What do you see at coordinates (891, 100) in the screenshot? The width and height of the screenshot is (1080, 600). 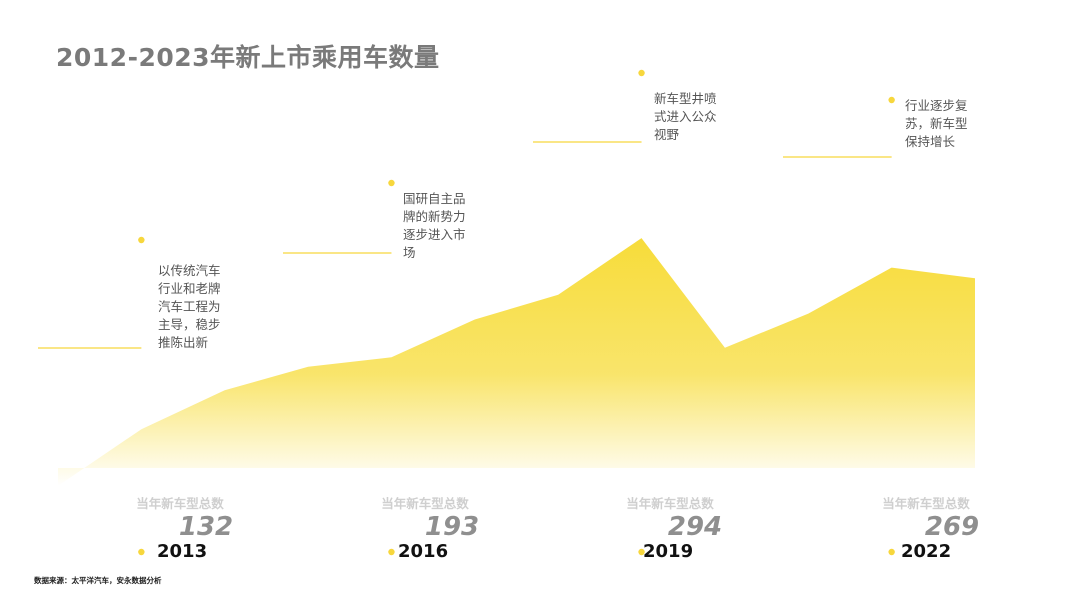 I see `top-marker-2022` at bounding box center [891, 100].